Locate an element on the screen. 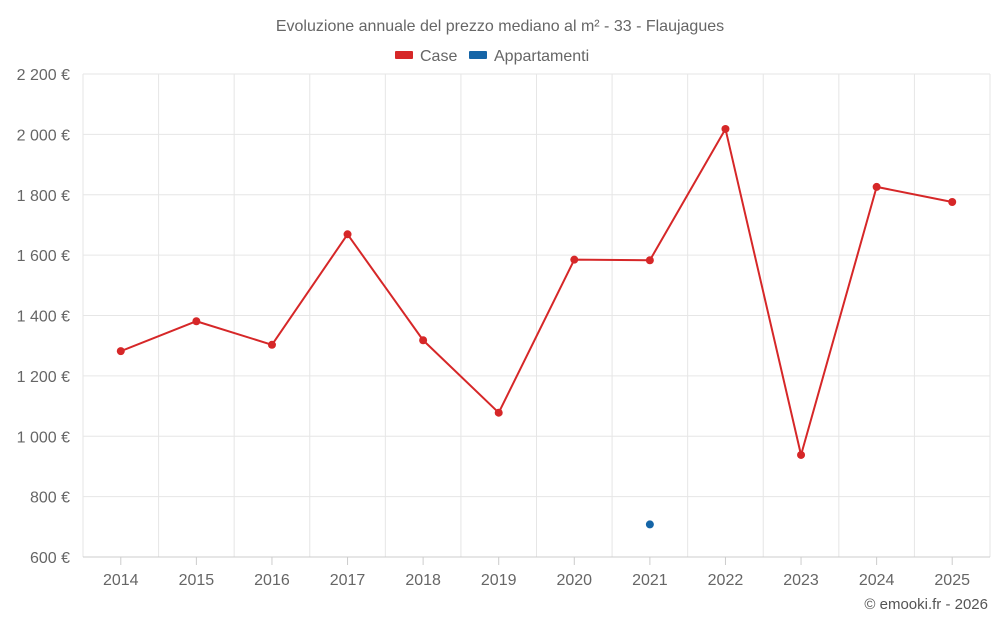 Image resolution: width=1000 pixels, height=625 pixels. x-tick-label: 2019 is located at coordinates (499, 580).